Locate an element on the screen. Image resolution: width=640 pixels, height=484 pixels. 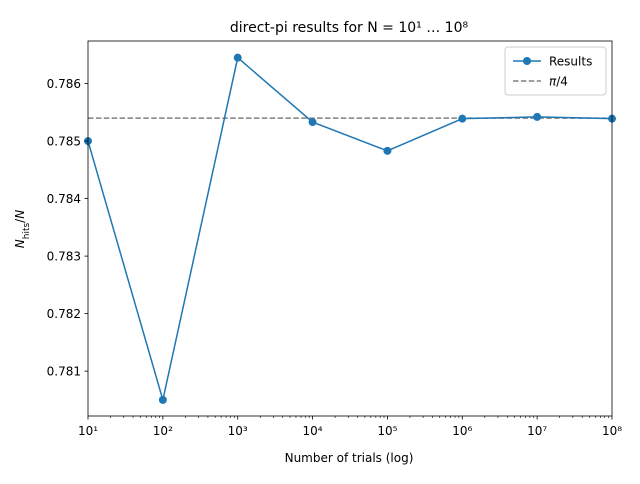
y-tick-label: 0.786 is located at coordinates (64, 84).